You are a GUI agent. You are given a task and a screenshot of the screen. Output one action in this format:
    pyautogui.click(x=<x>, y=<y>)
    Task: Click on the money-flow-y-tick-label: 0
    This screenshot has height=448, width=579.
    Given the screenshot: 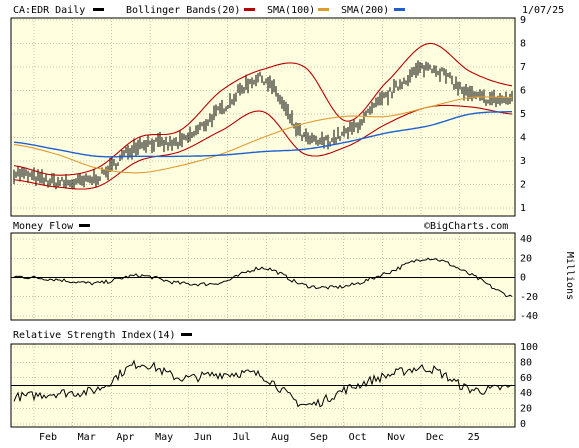 What is the action you would take?
    pyautogui.click(x=523, y=278)
    